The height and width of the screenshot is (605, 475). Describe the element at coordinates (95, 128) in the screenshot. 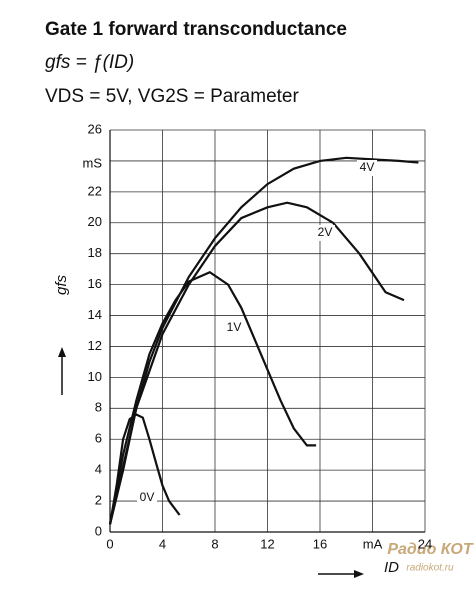

I see `y-tick-label: 26` at that location.